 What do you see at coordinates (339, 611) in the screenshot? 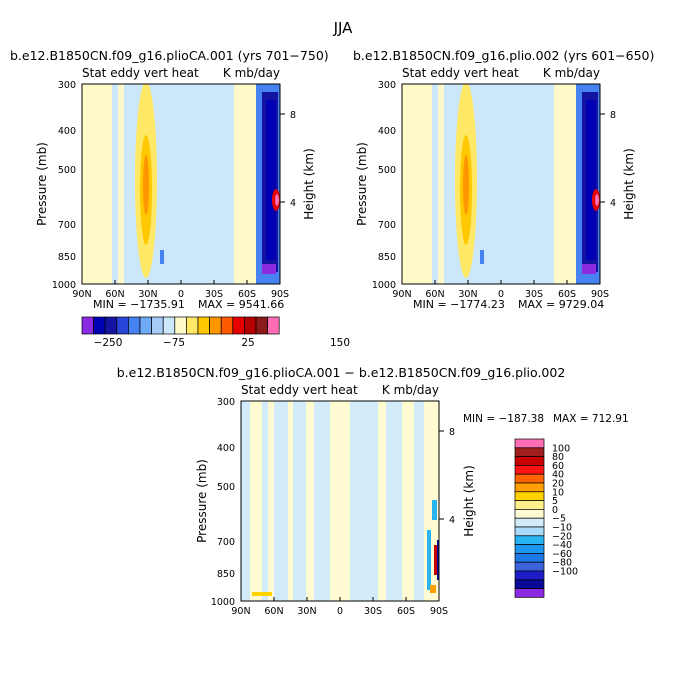
I see `panel-3-x-ticks: 90N 60N 30N 0 30S 60S 90S` at bounding box center [339, 611].